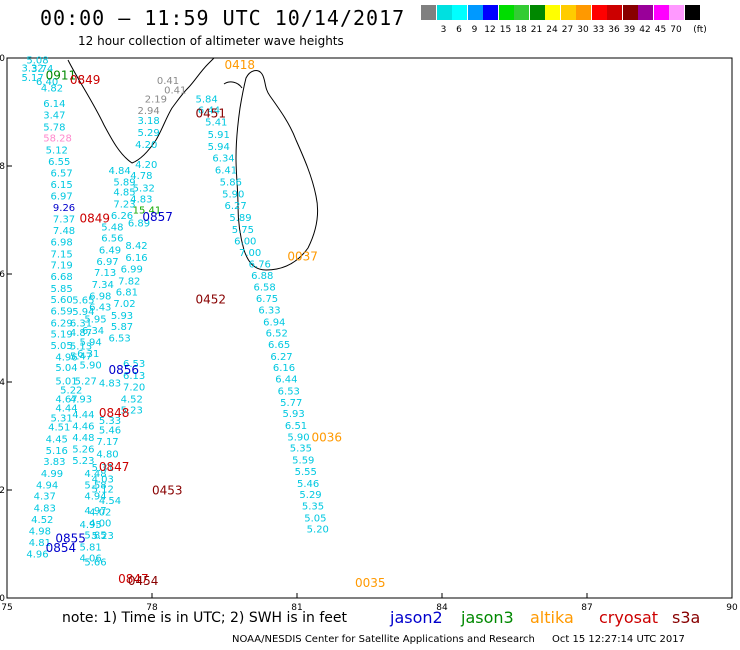  I want to click on wave-height-label: 5.31, so click(103, 468).